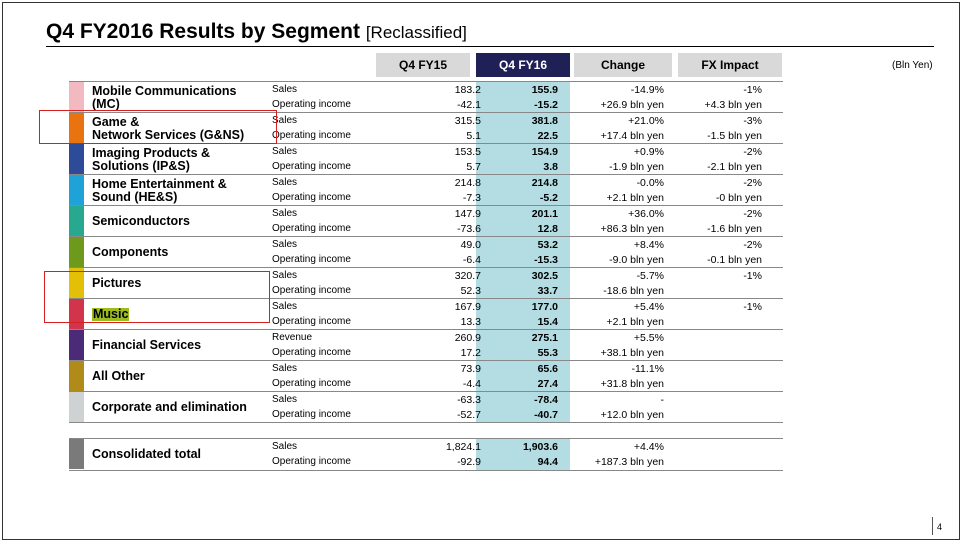 This screenshot has height=543, width=964. I want to click on value-q4fy16: -15.3, so click(546, 260).